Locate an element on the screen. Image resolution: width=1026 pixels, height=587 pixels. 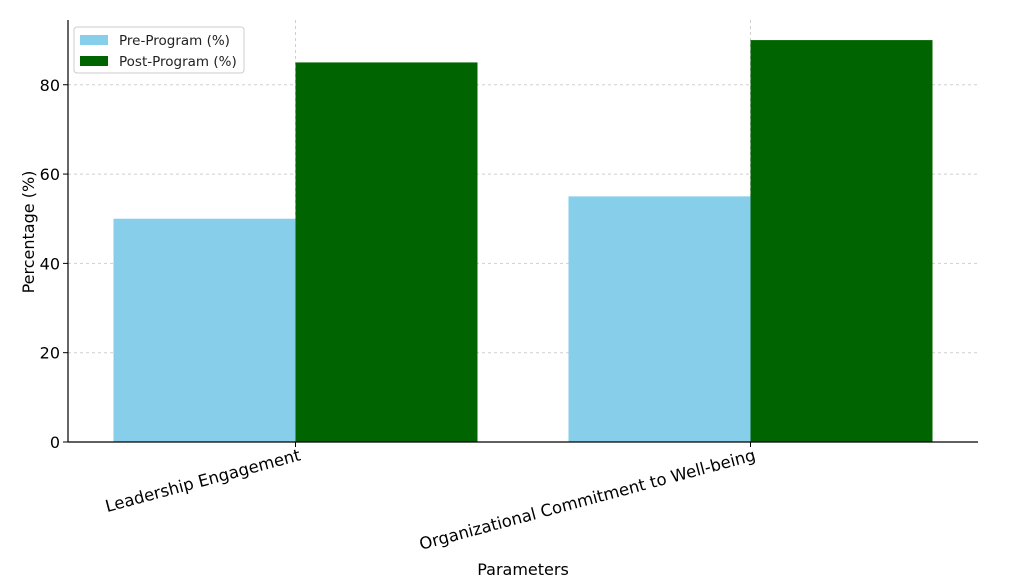
y-tick-label: 80 is located at coordinates (50, 85).